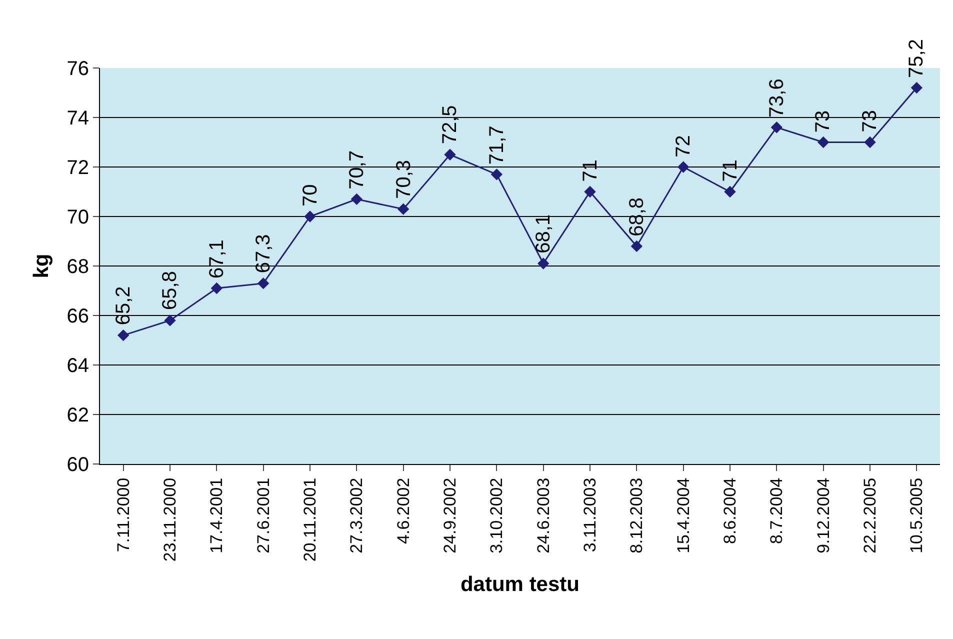 The height and width of the screenshot is (639, 953). Describe the element at coordinates (77, 267) in the screenshot. I see `y-tick-label: 68` at that location.